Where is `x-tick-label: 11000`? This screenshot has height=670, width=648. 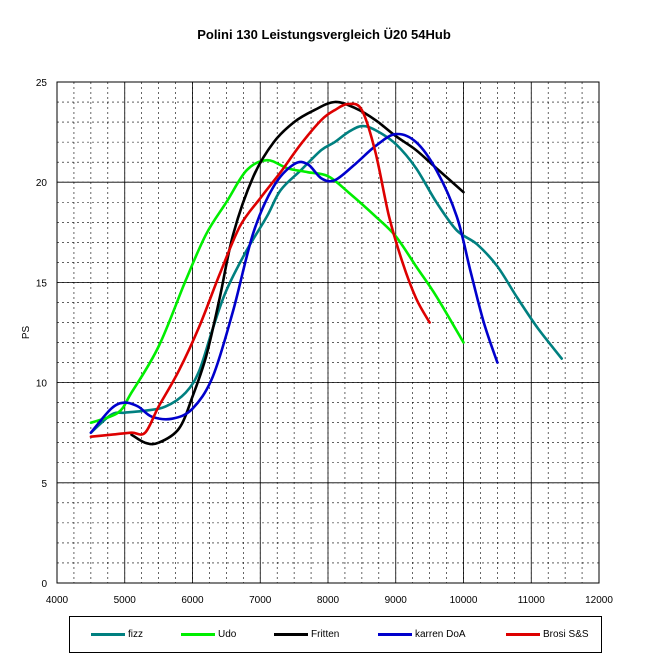 x-tick-label: 11000 is located at coordinates (532, 600).